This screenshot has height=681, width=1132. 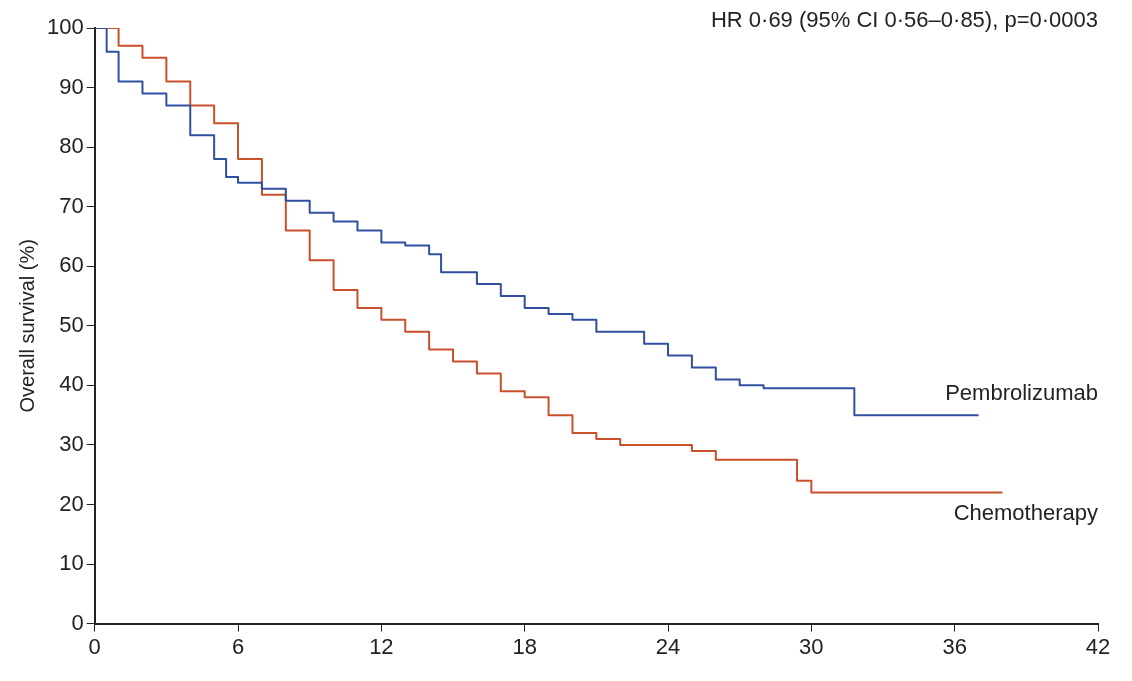 I want to click on series-label: Chemotherapy, so click(x=1025, y=512).